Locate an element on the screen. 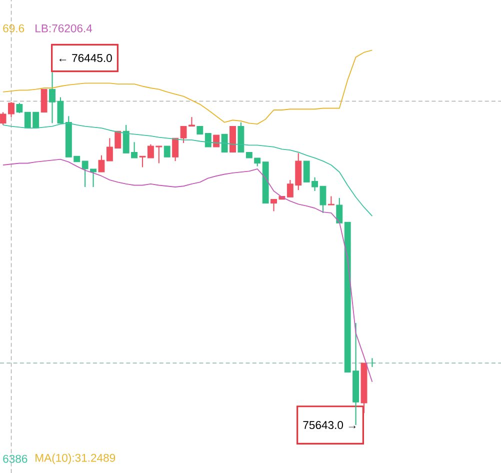  annotation: 75643.0 → is located at coordinates (329, 425).